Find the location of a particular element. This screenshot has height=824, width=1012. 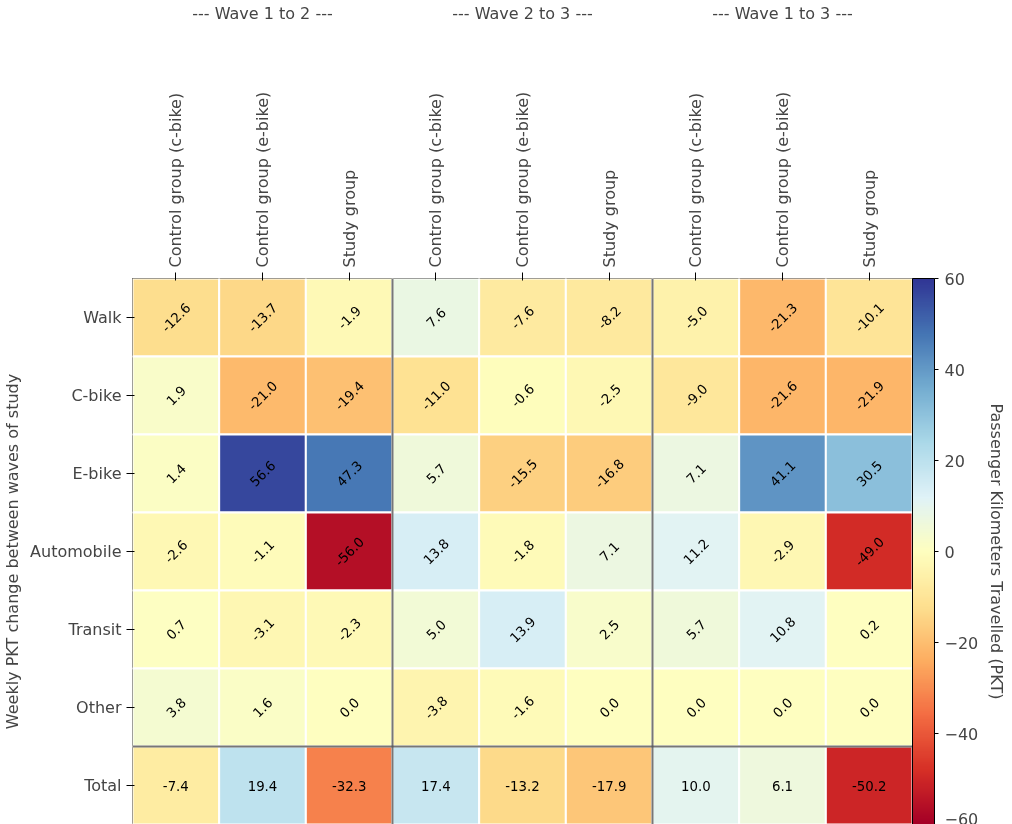

data-label: 1.6 is located at coordinates (263, 708).